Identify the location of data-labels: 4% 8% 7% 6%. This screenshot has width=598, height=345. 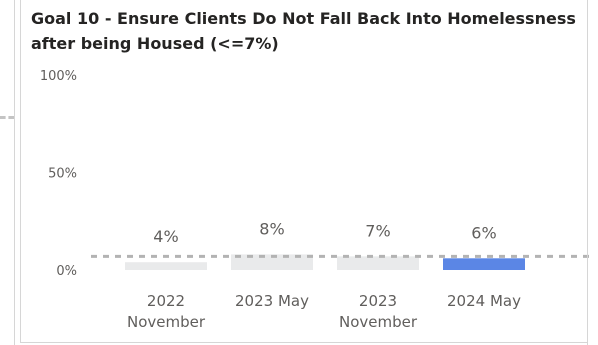
(324, 232).